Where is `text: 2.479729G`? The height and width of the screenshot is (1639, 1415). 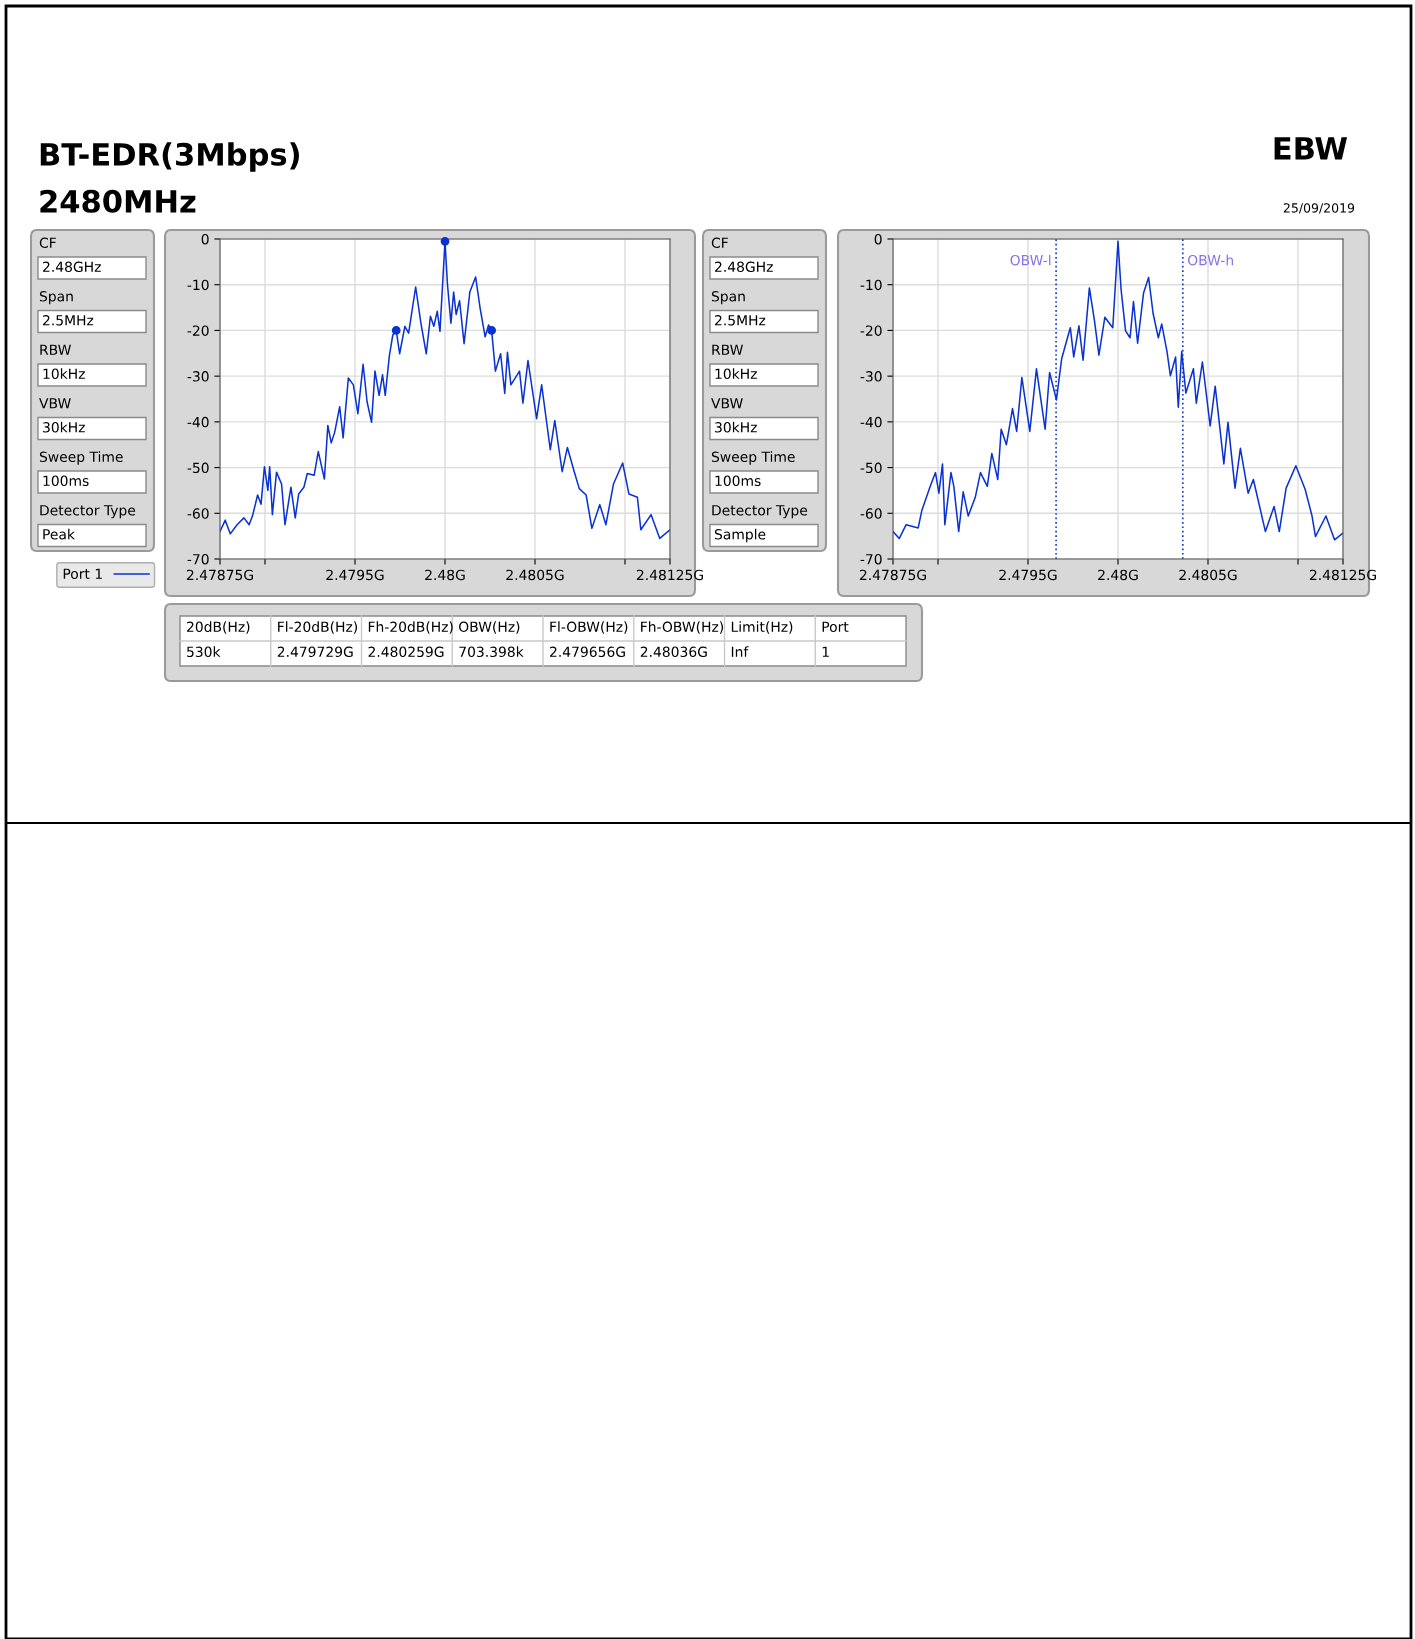
text: 2.479729G is located at coordinates (315, 652).